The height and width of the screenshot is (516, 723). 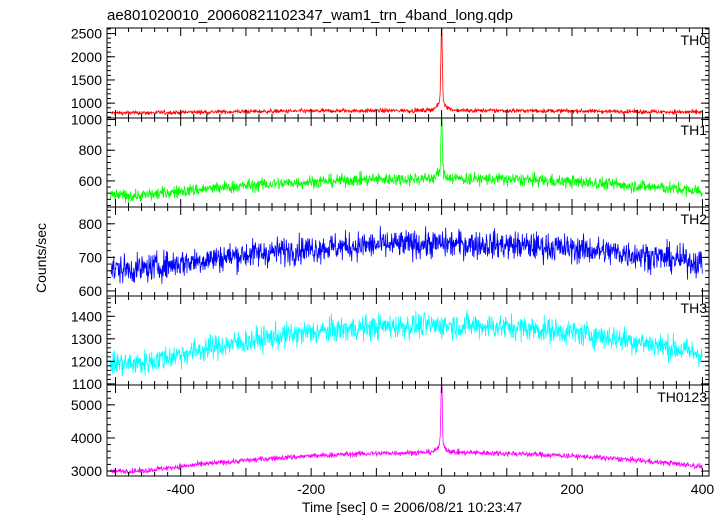 What do you see at coordinates (311, 489) in the screenshot?
I see `x-tick-label: -200` at bounding box center [311, 489].